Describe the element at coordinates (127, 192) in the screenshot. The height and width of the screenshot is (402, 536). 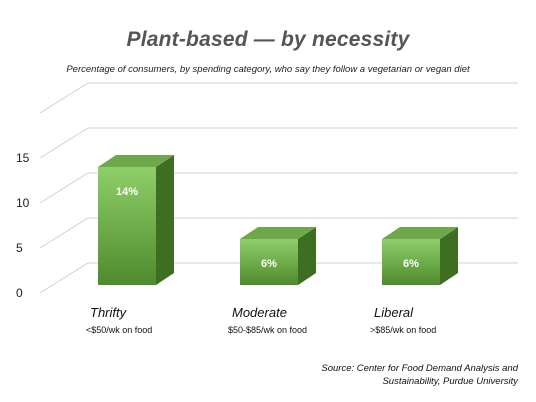
I see `bar-data-label: 14%` at that location.